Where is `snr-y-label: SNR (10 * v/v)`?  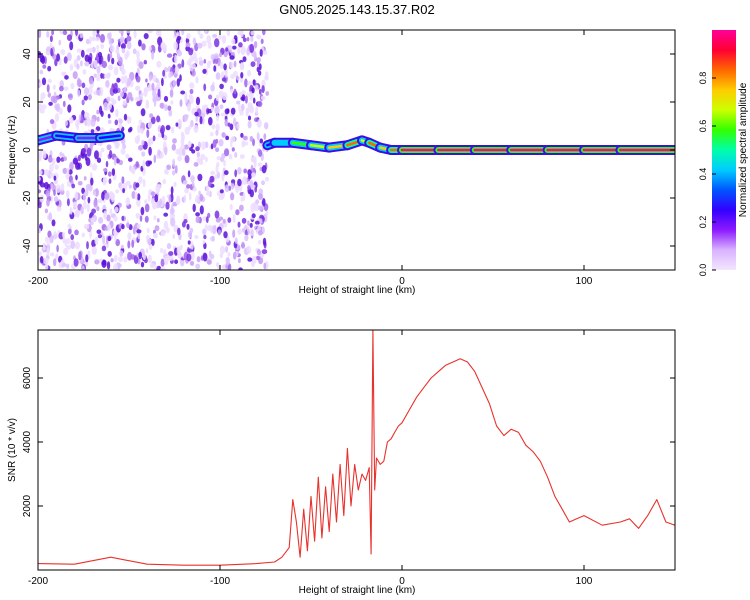 snr-y-label: SNR (10 * v/v) is located at coordinates (12, 450).